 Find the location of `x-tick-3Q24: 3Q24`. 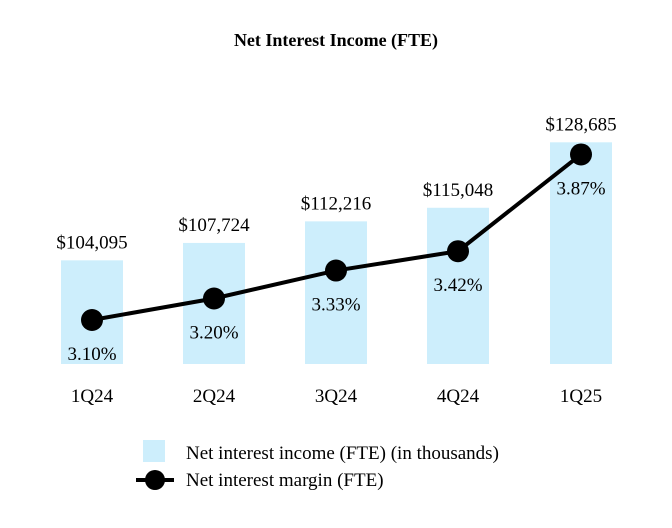

x-tick-3Q24: 3Q24 is located at coordinates (336, 396).